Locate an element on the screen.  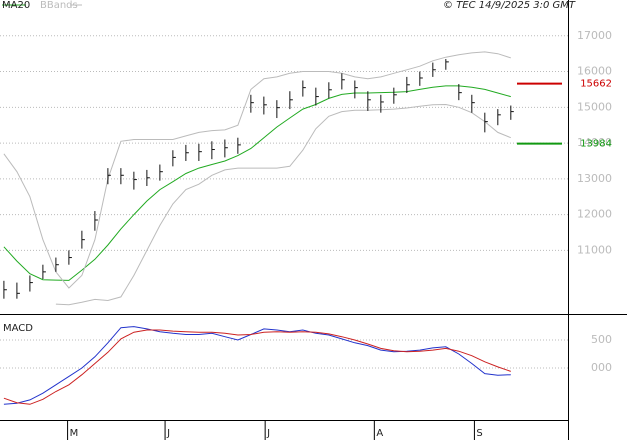
level-label: 15662 is located at coordinates (596, 84).